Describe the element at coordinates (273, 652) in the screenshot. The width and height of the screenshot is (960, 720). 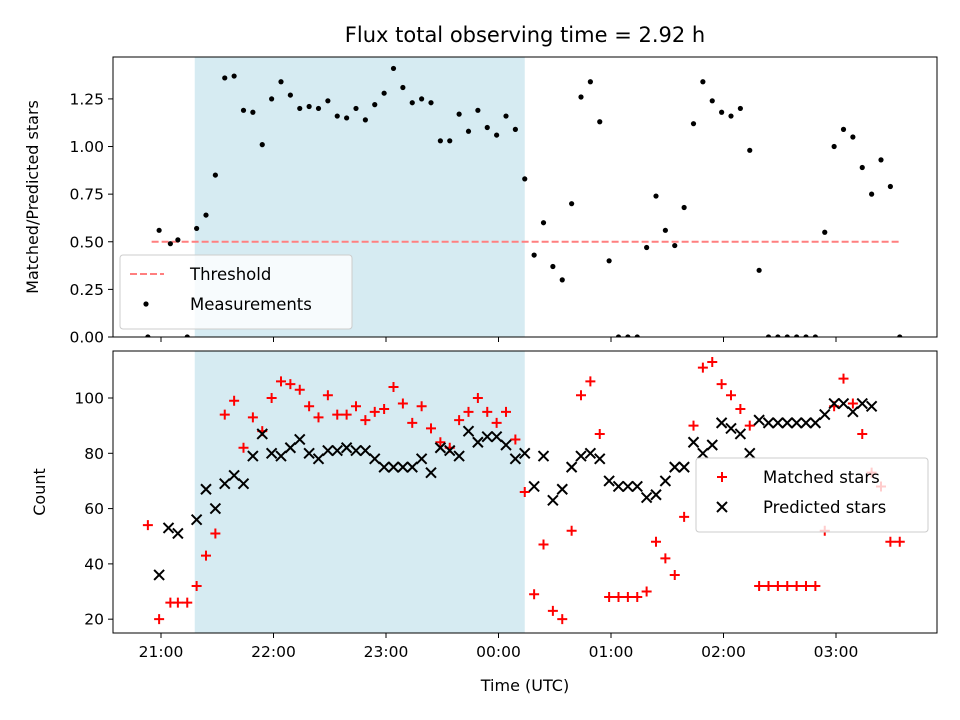
I see `x-tick-label: 22:00` at that location.